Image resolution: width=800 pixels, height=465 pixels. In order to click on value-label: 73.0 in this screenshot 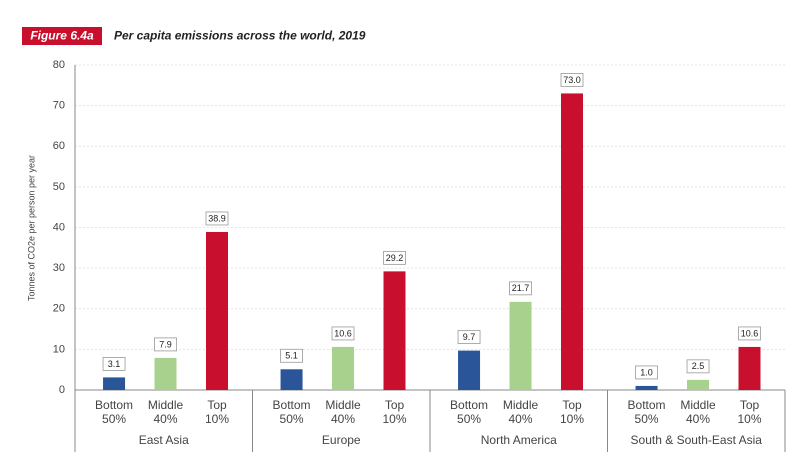, I will do `click(572, 80)`.